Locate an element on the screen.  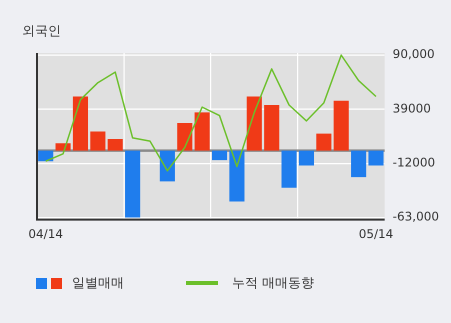
y-tick-label: 90,000 is located at coordinates (413, 54).